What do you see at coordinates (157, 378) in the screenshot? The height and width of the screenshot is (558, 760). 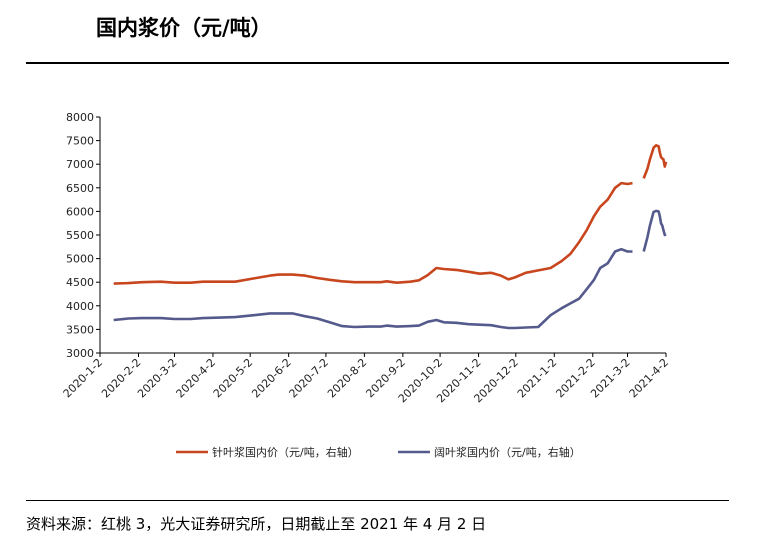 I see `x-tick-label: 2020-3-2` at bounding box center [157, 378].